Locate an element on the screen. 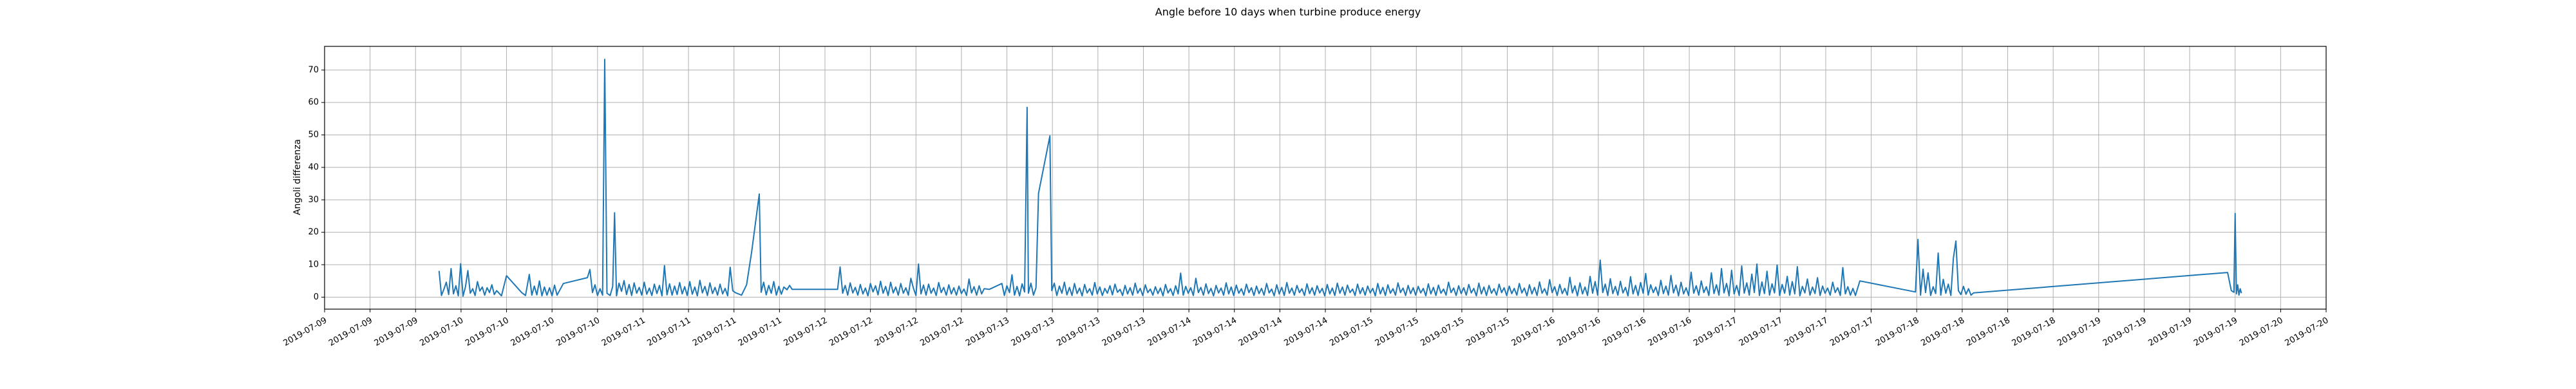 Image resolution: width=2576 pixels, height=389 pixels. y-tick-label: 10 is located at coordinates (313, 264).